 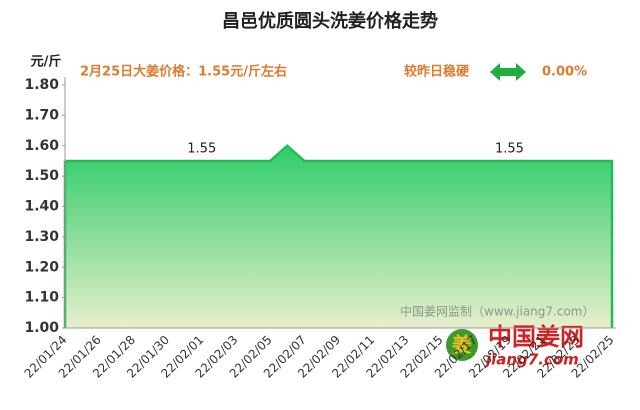 What do you see at coordinates (41, 328) in the screenshot?
I see `y-tick-label: 1.00` at bounding box center [41, 328].